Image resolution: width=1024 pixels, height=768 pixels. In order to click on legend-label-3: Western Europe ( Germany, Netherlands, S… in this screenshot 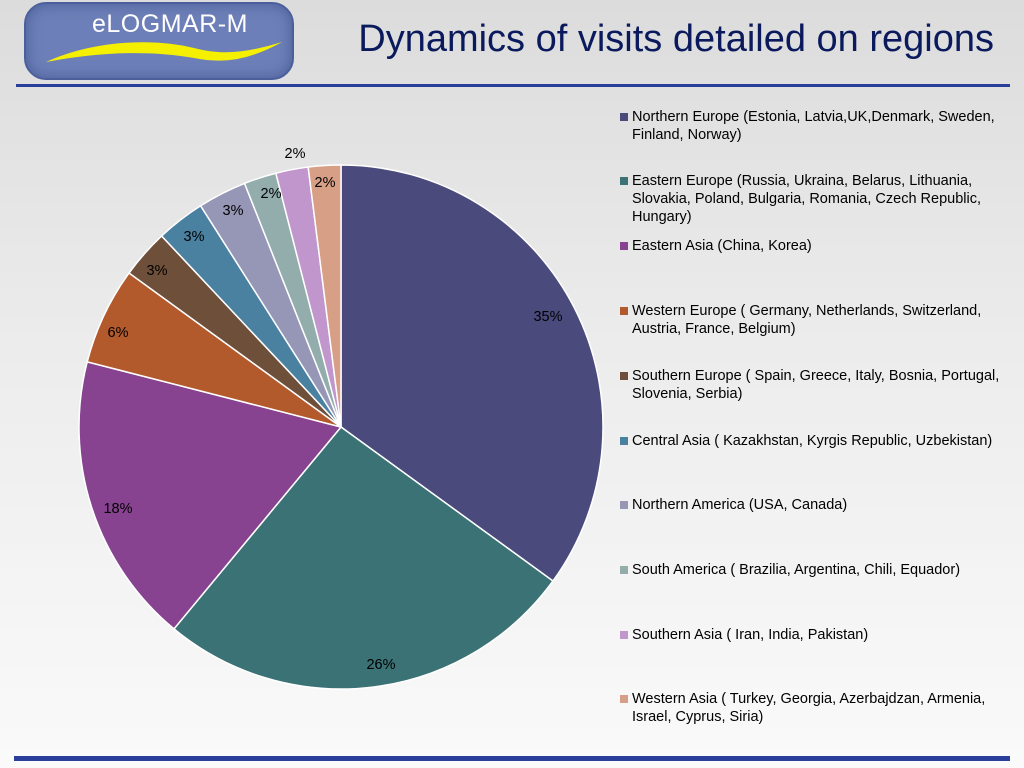, I will do `click(807, 320)`.